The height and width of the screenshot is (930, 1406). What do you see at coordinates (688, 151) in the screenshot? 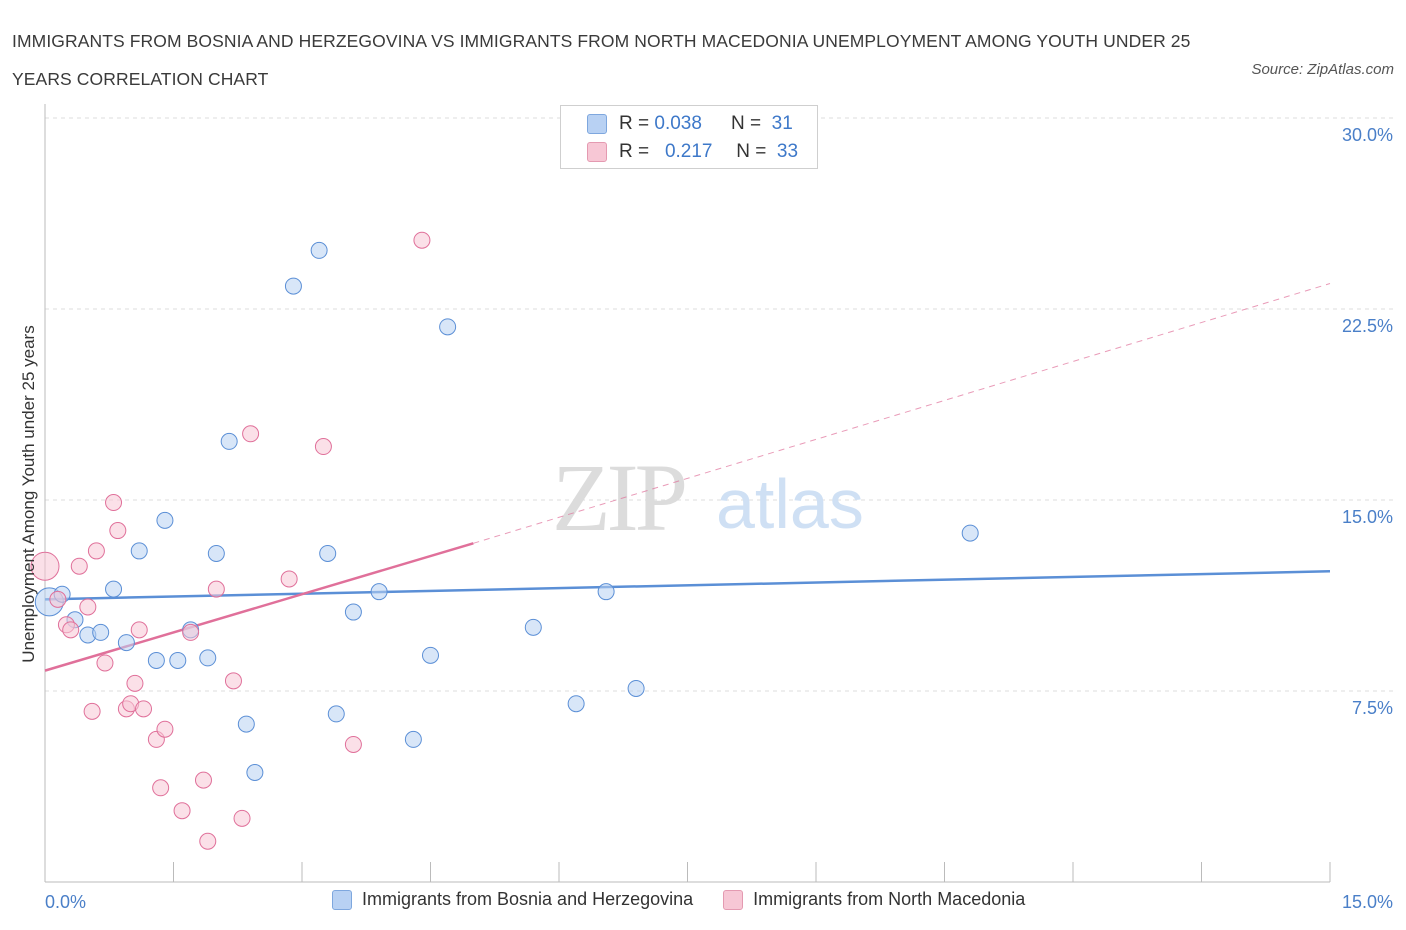
I see `legend-r-value: 0.217` at bounding box center [688, 151].